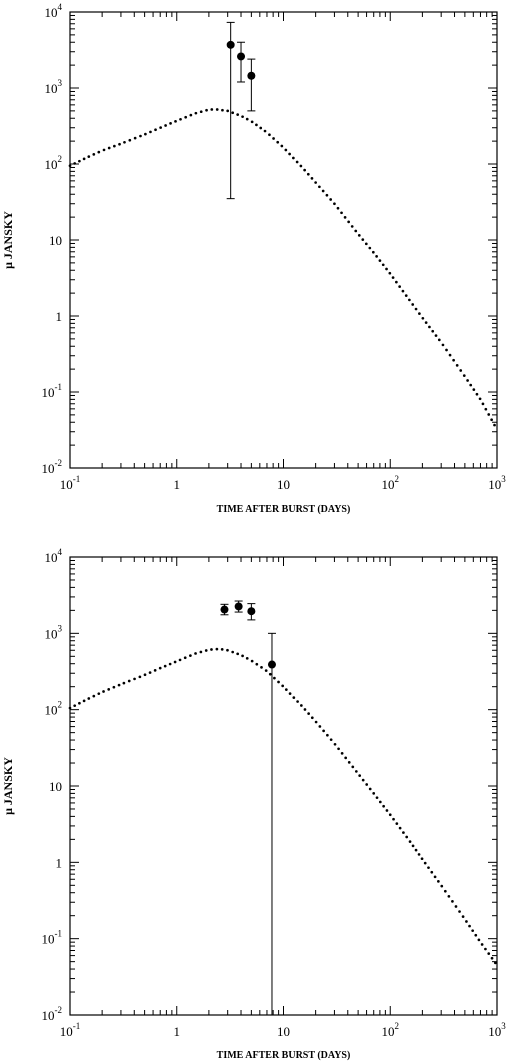 The height and width of the screenshot is (1061, 515). I want to click on x-tick-label: 10, so click(283, 1031).